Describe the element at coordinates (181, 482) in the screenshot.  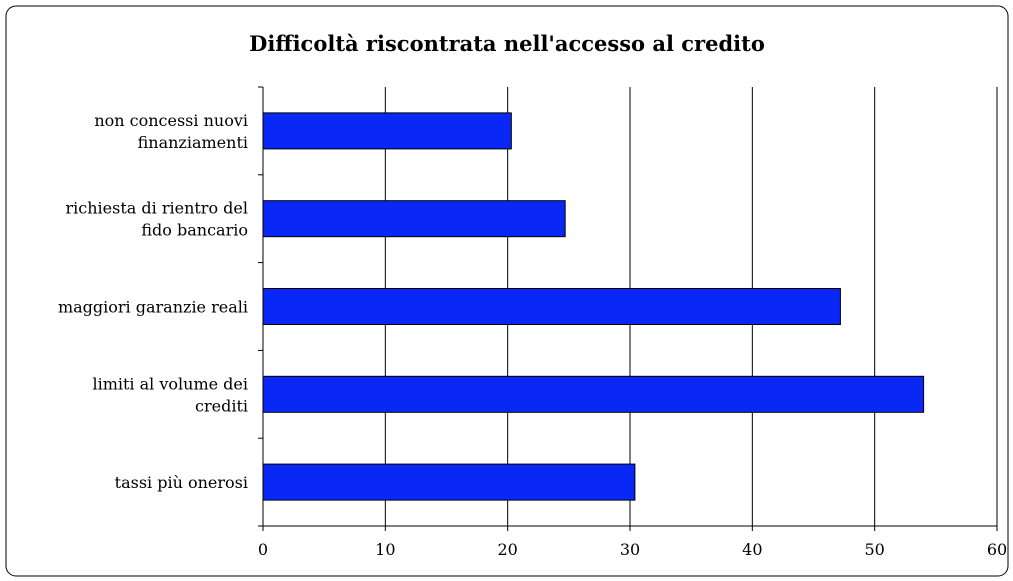
I see `y-category-label: tassi più onerosi` at that location.